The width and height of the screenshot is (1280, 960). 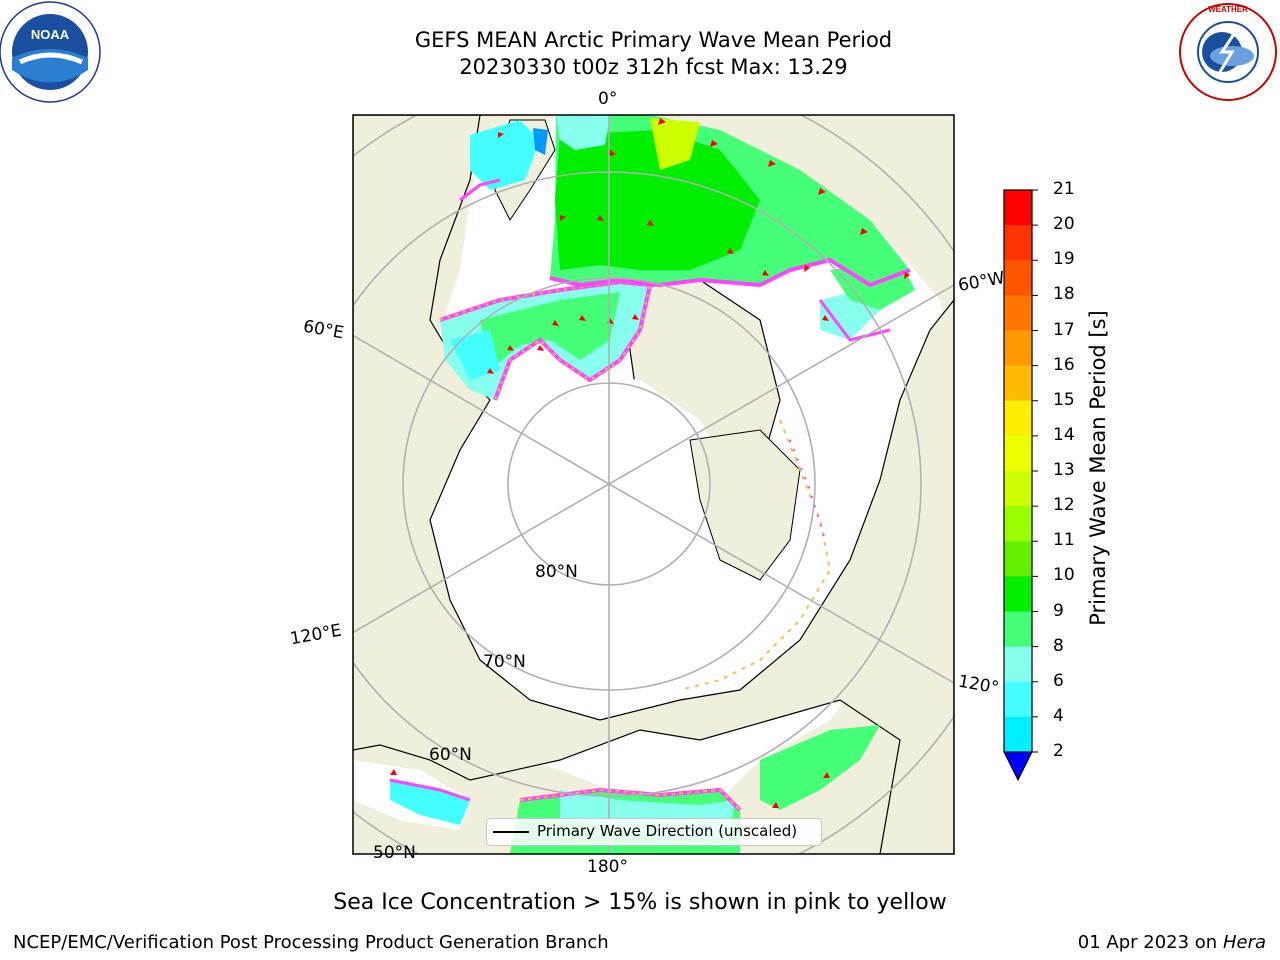 What do you see at coordinates (50, 34) in the screenshot?
I see `svg-text: NOAA` at bounding box center [50, 34].